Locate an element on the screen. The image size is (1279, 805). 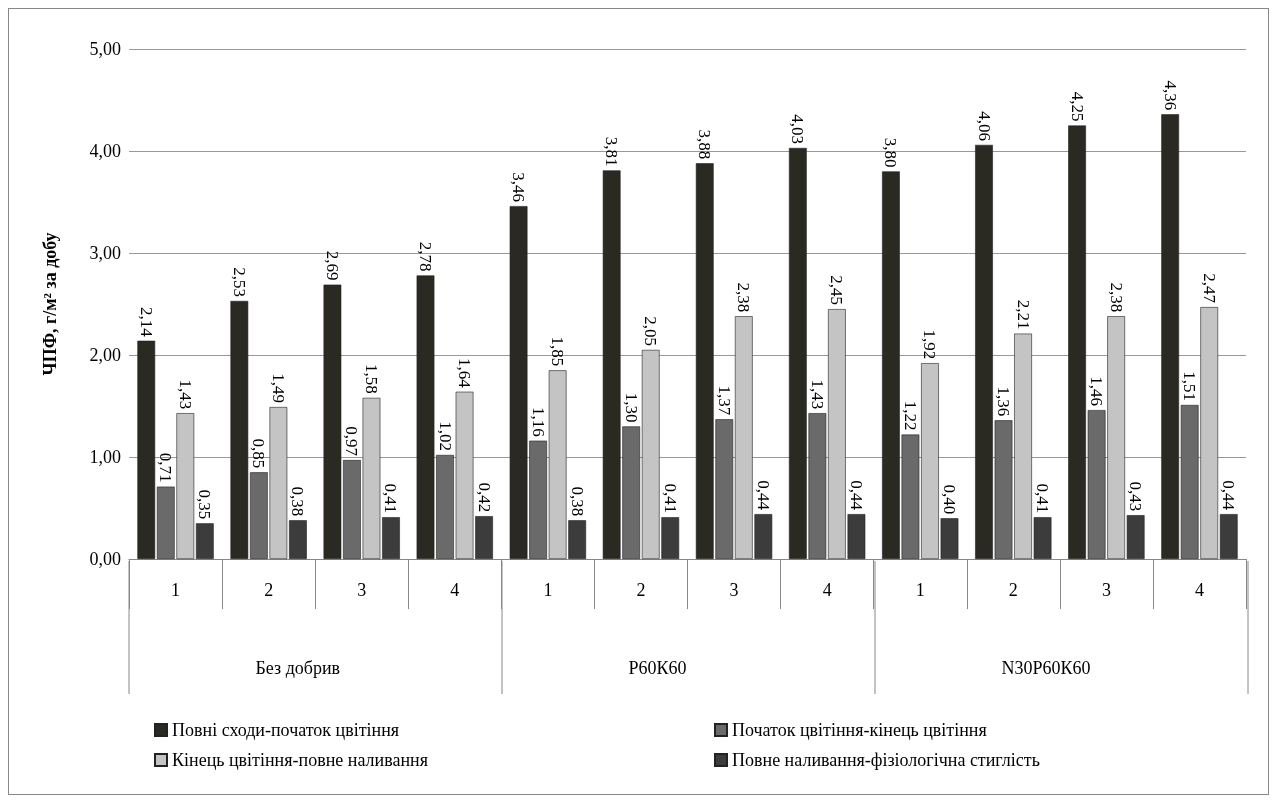
data-label: 0,85 is located at coordinates (259, 453).